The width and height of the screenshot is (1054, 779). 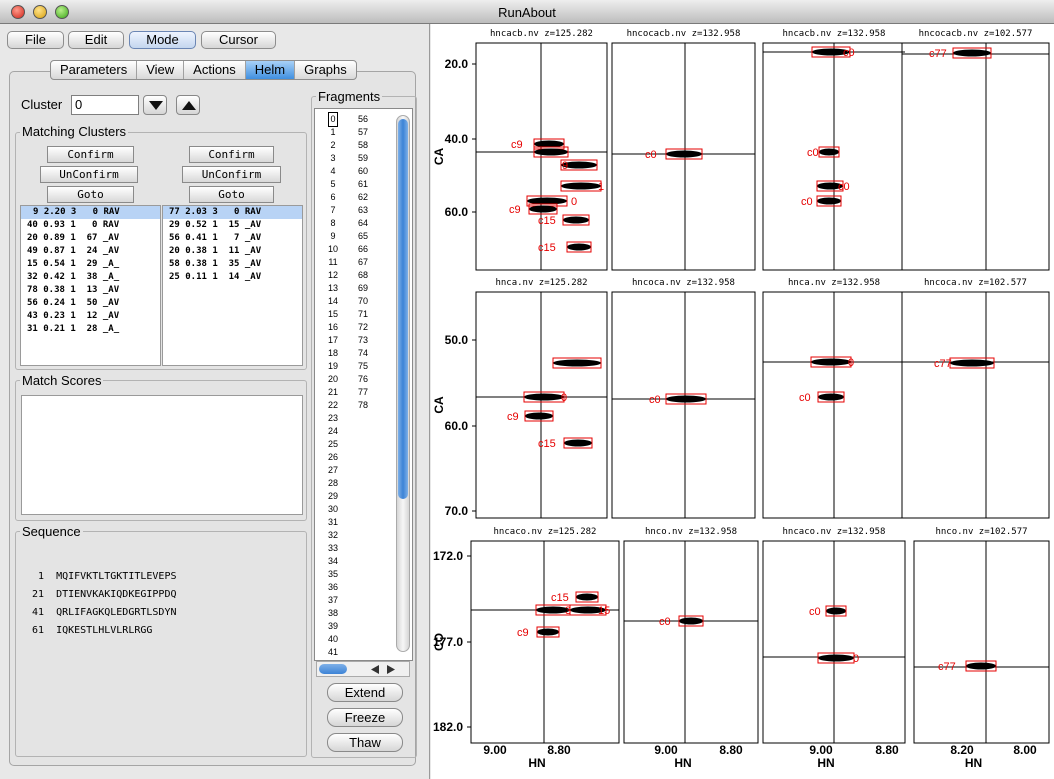 I want to click on fragment-item: 30, so click(x=332, y=509).